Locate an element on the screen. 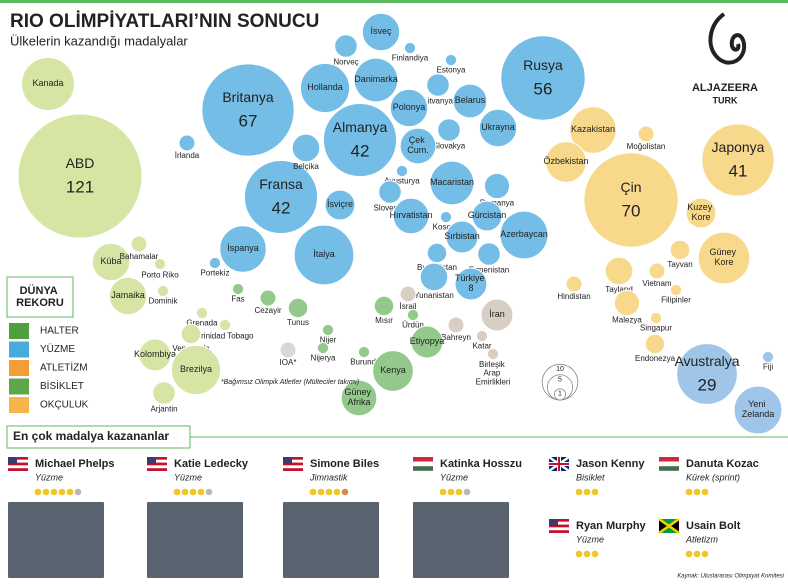 Image resolution: width=788 pixels, height=584 pixels. bubble-label: Fiji is located at coordinates (768, 367).